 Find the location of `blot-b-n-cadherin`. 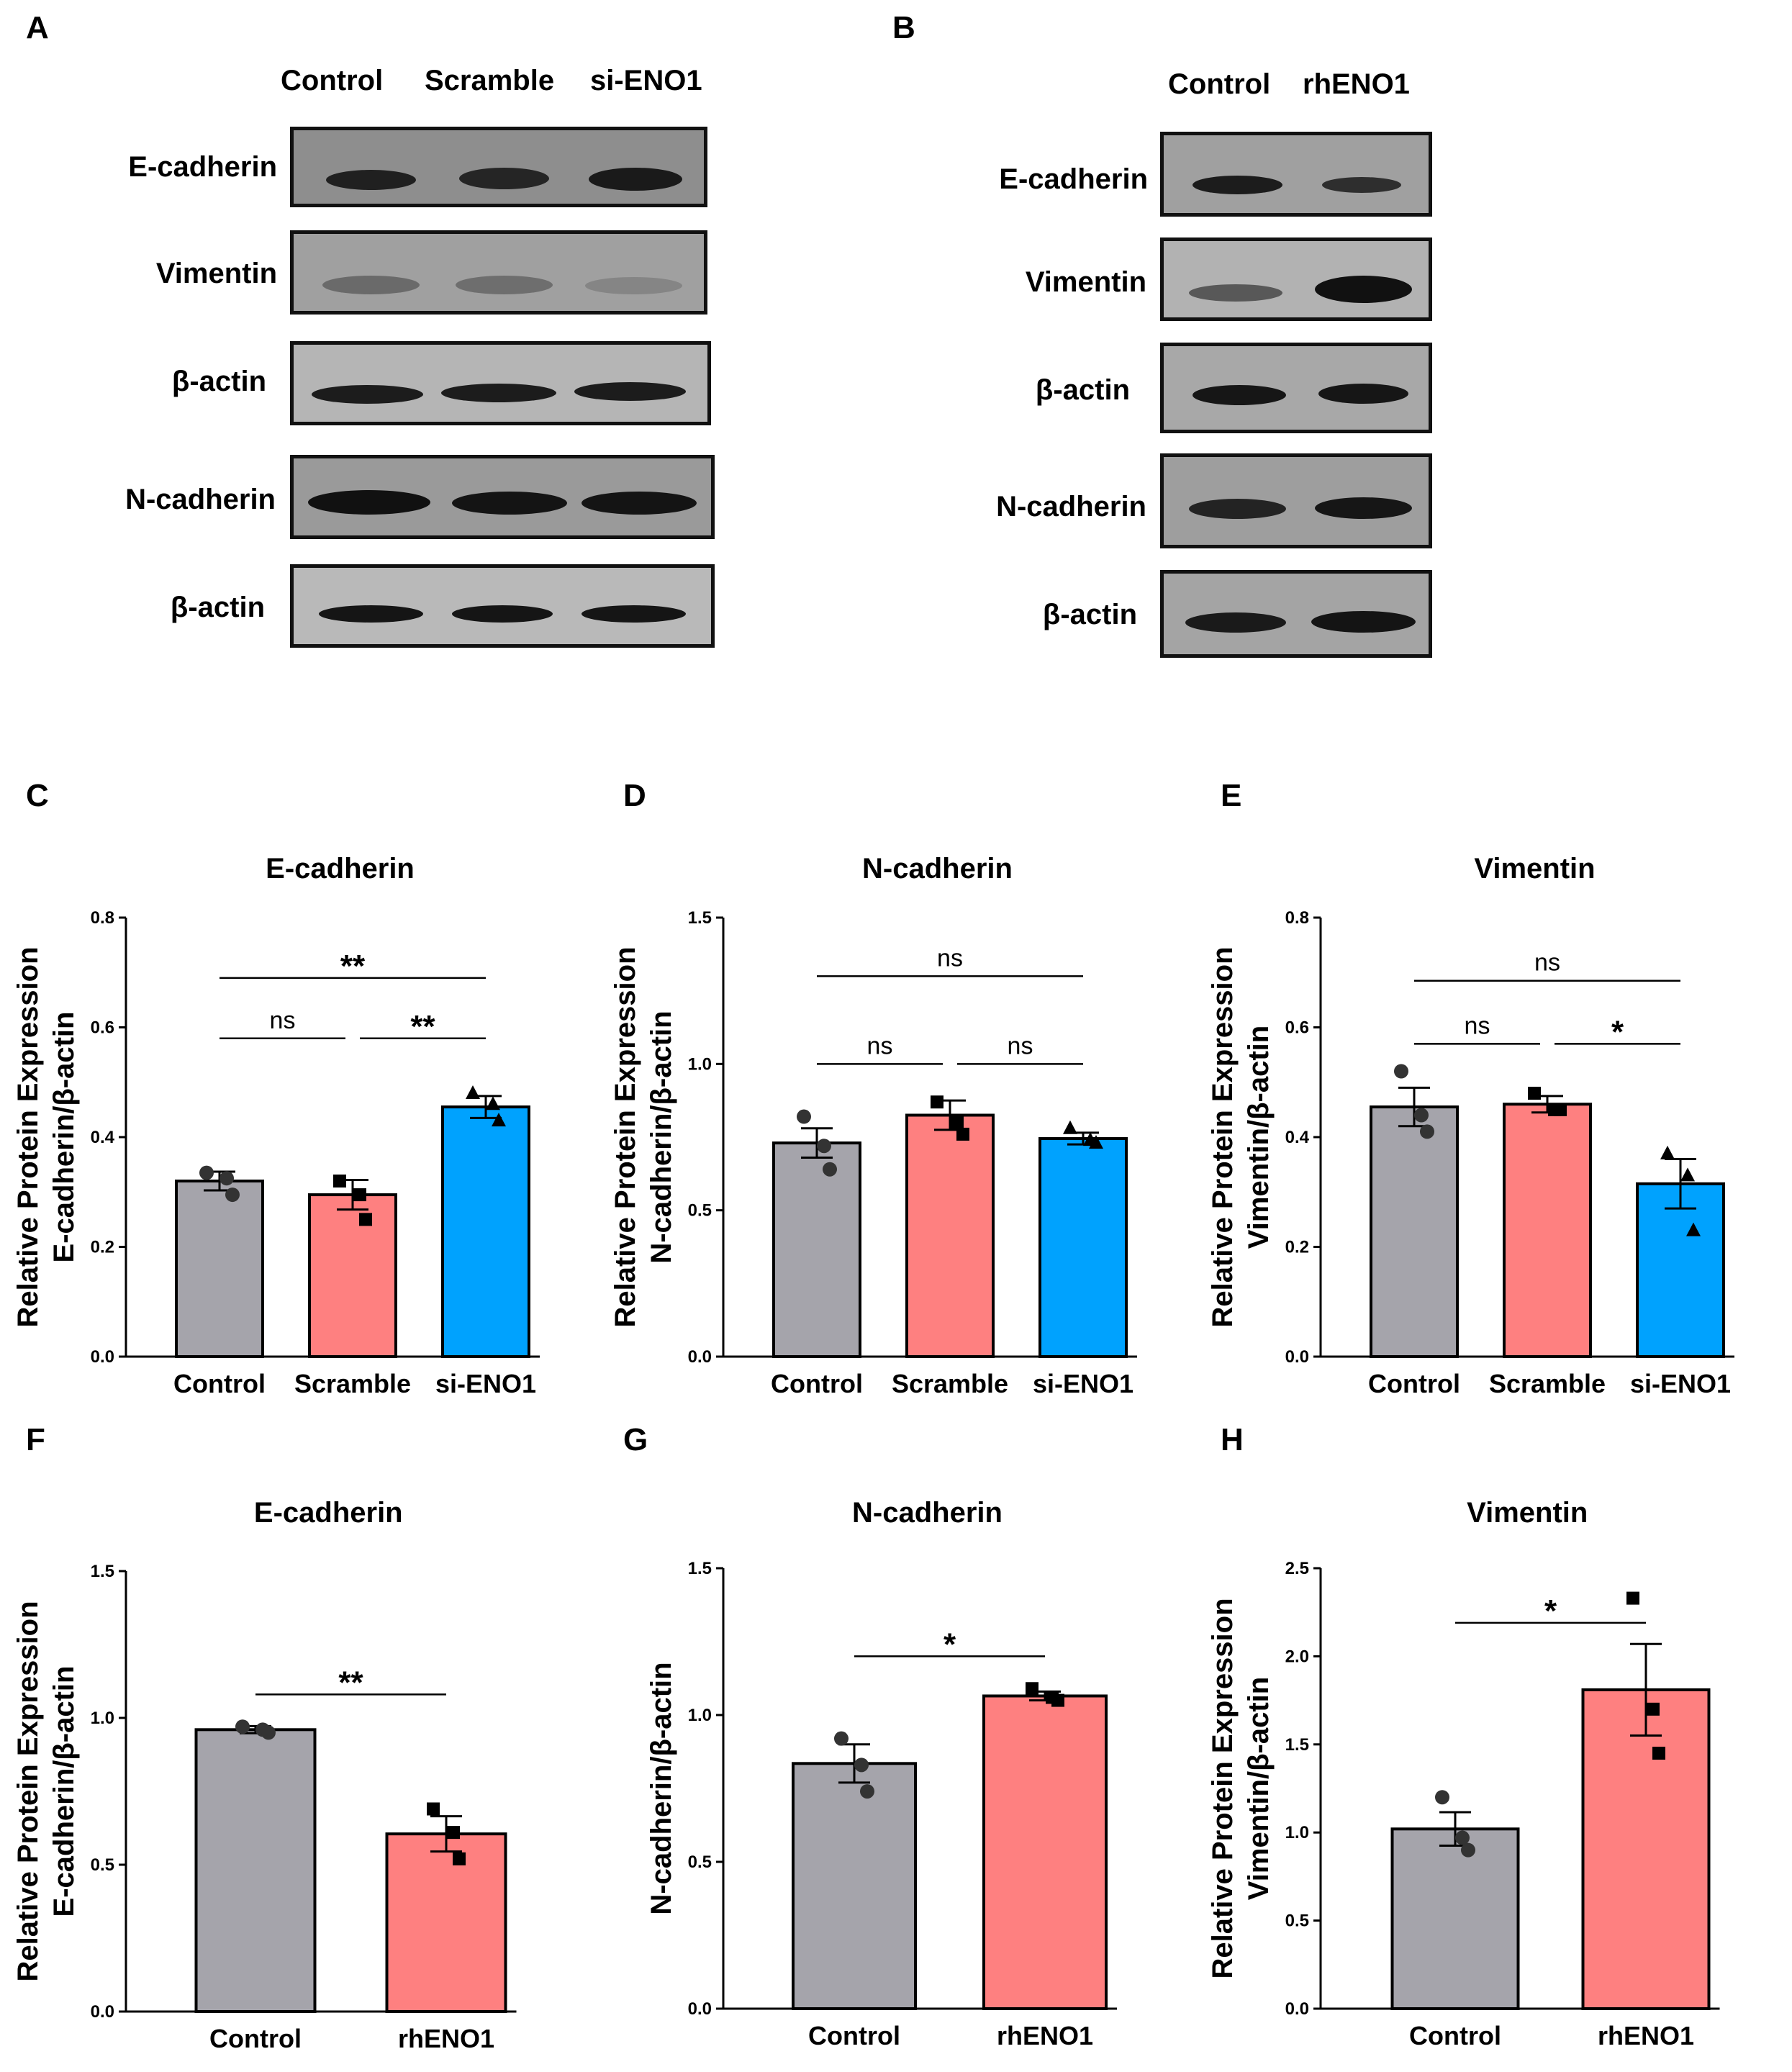

blot-b-n-cadherin is located at coordinates (1296, 501).